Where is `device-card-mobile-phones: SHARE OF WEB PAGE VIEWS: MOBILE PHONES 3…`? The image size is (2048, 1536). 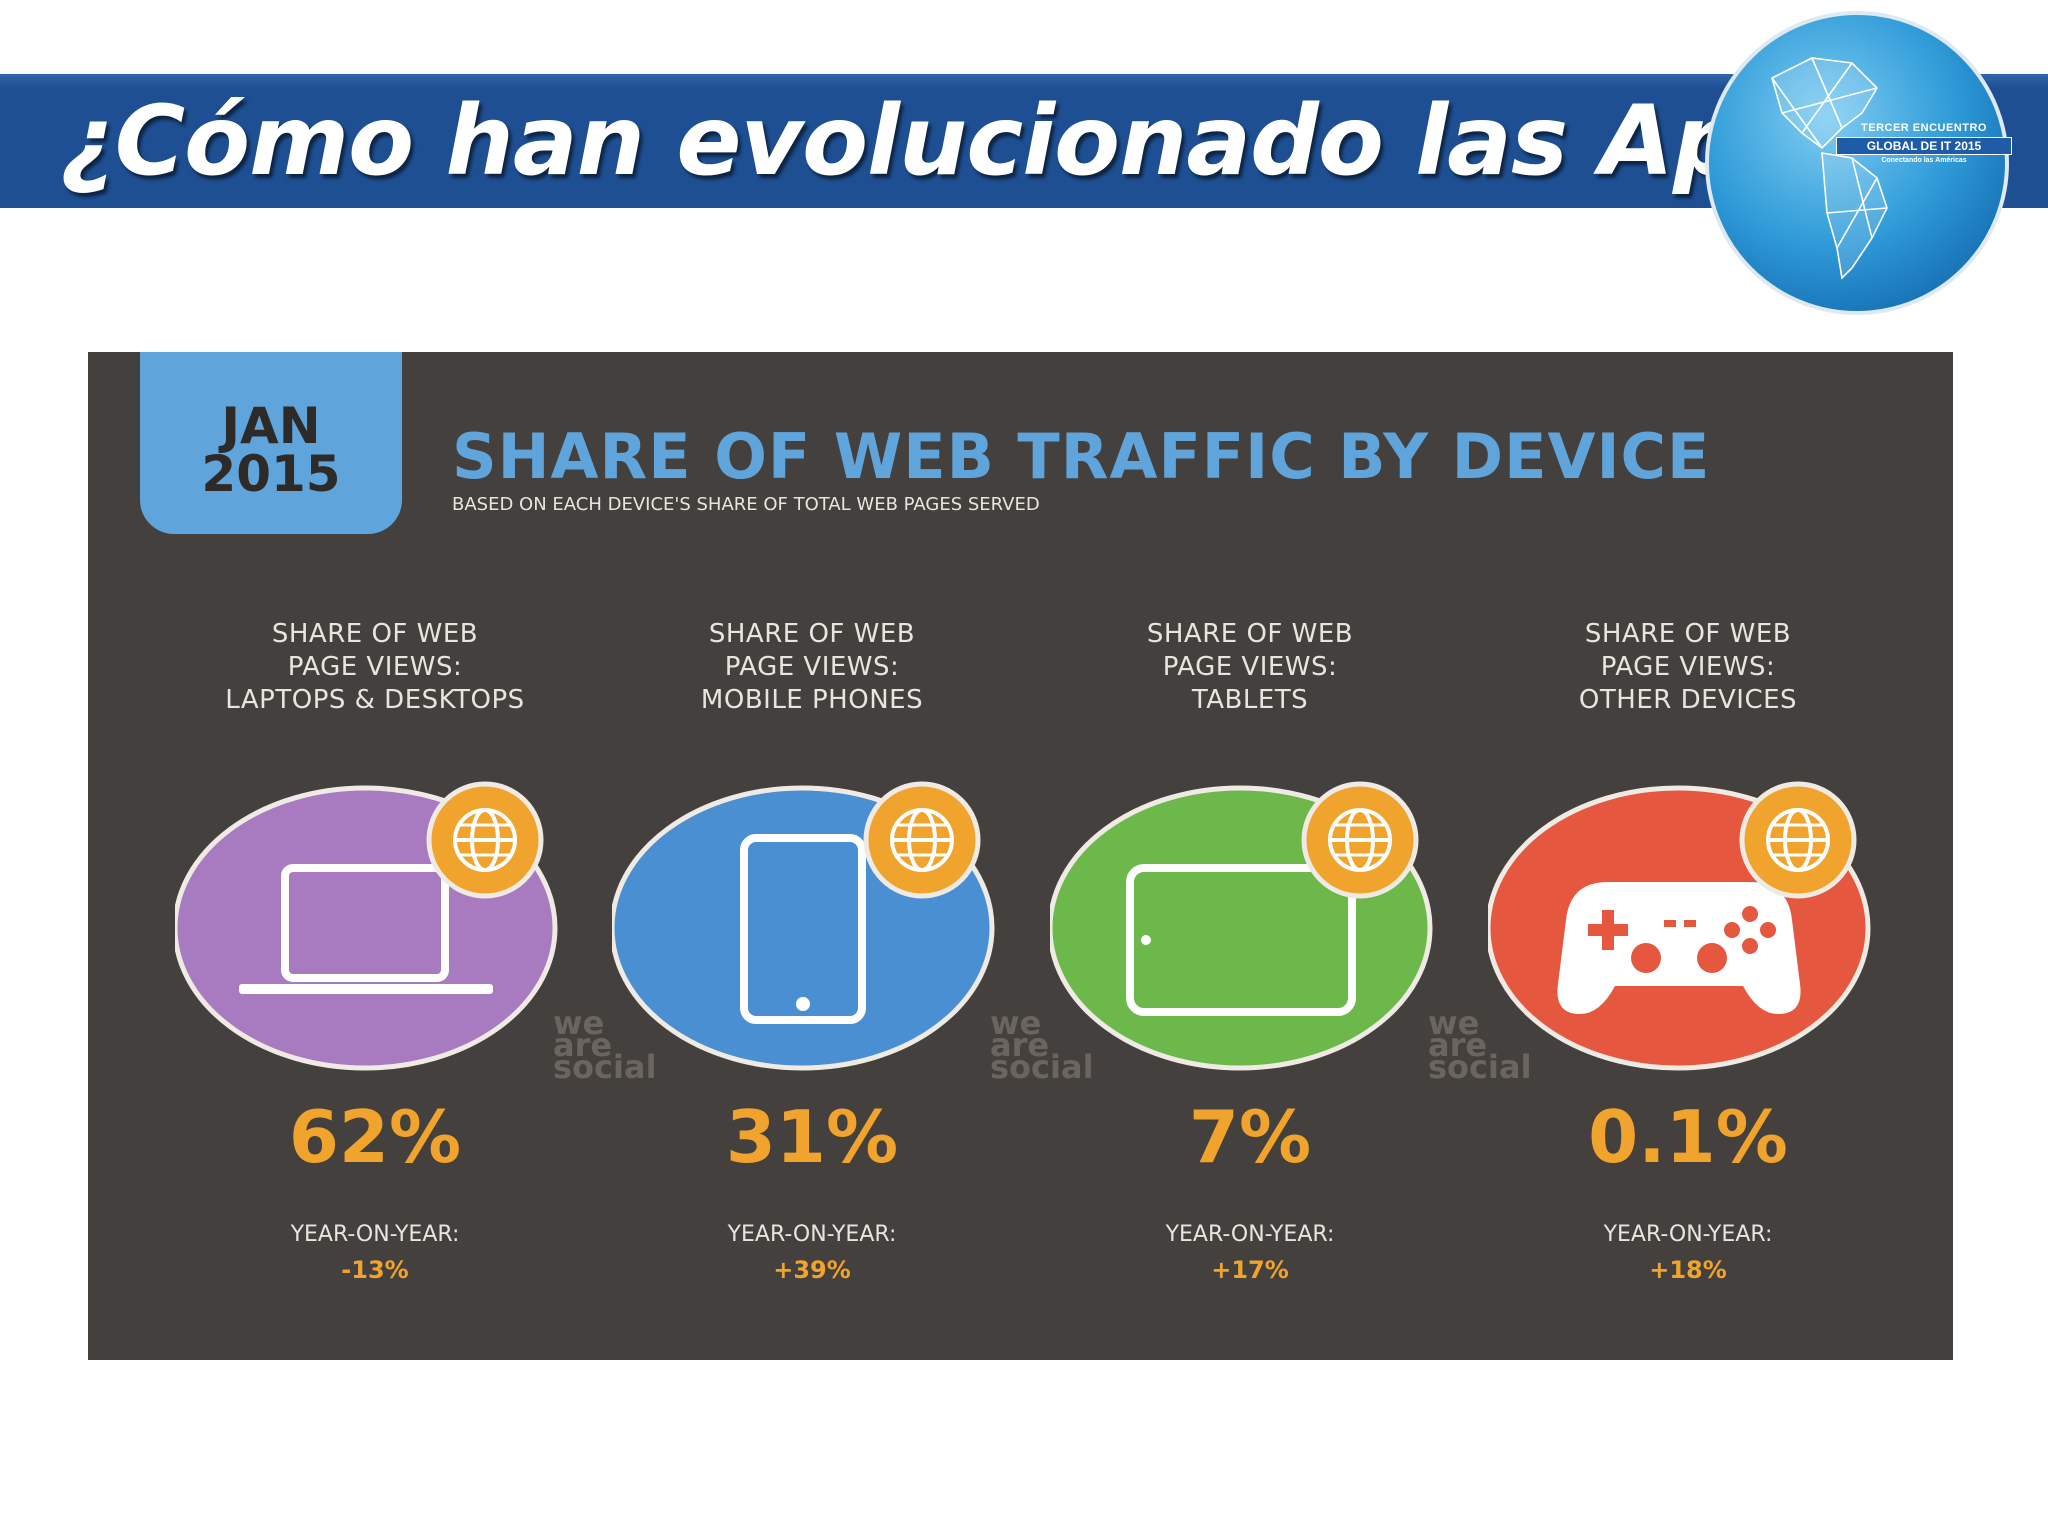 device-card-mobile-phones: SHARE OF WEB PAGE VIEWS: MOBILE PHONES 3… is located at coordinates (812, 978).